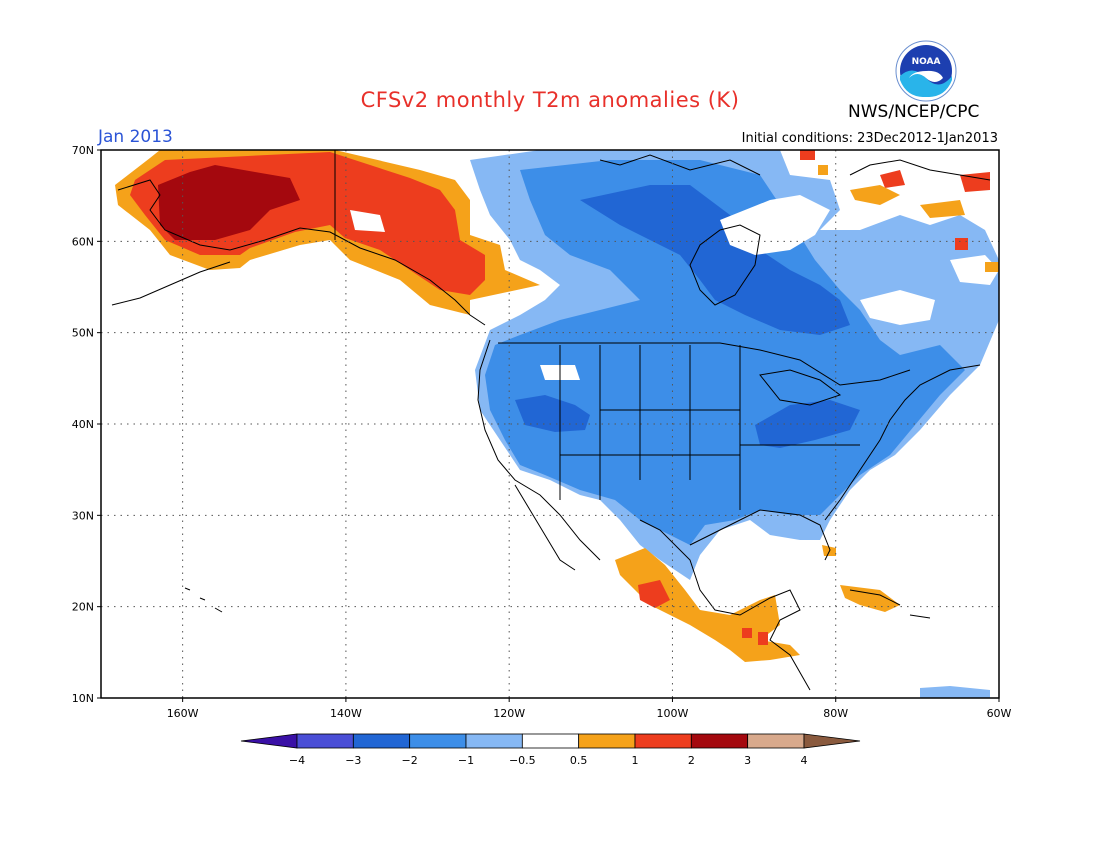 The width and height of the screenshot is (1100, 850). What do you see at coordinates (589, 713) in the screenshot?
I see `longitude-labels: 160W 140W 120W 100W 80W 60W` at bounding box center [589, 713].